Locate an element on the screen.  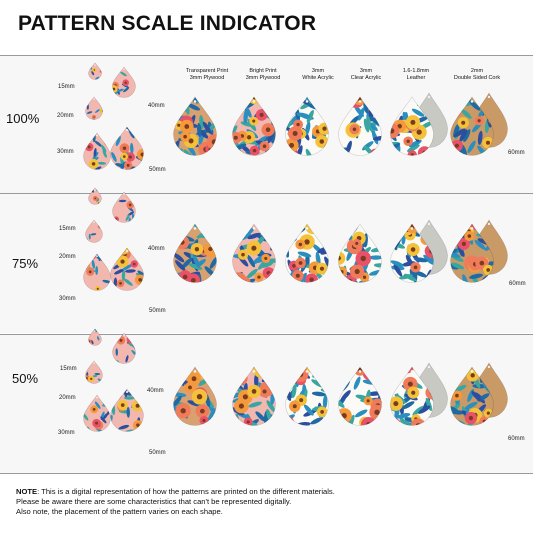
material-label-bright-plywood: Bright Print 3mm Plywood is located at coordinates (263, 74).